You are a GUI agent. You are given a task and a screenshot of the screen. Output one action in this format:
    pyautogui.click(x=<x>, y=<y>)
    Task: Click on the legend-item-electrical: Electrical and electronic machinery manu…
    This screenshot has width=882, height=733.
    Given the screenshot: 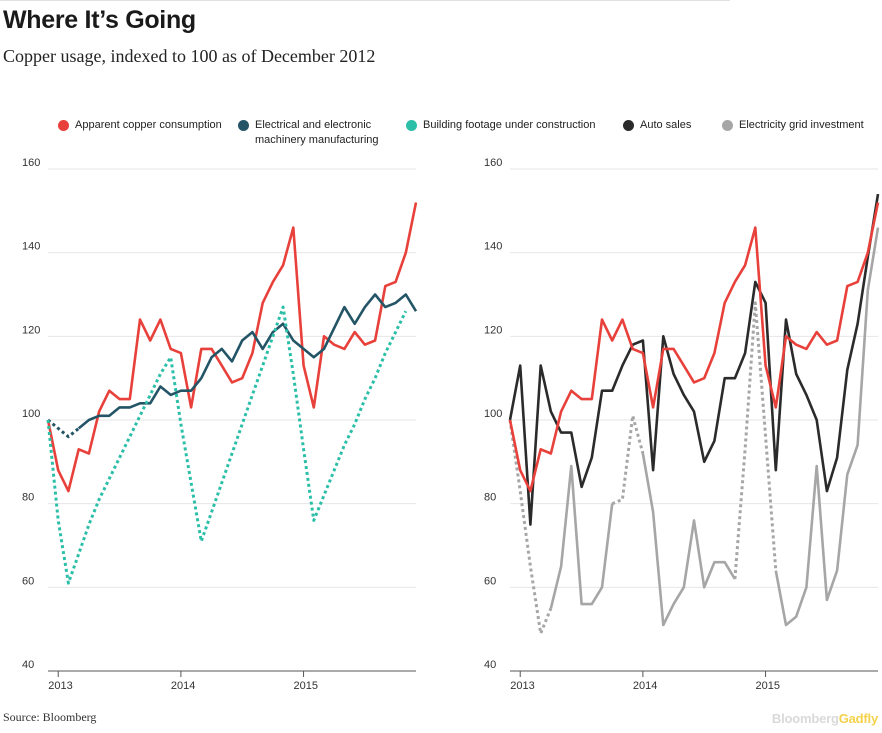 What is the action you would take?
    pyautogui.click(x=313, y=133)
    